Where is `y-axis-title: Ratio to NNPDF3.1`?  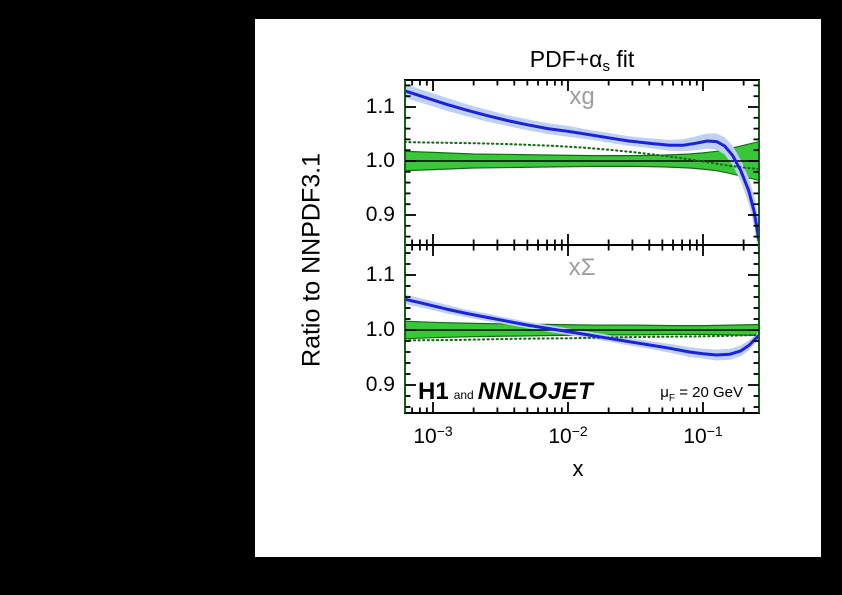 y-axis-title: Ratio to NNPDF3.1 is located at coordinates (311, 260).